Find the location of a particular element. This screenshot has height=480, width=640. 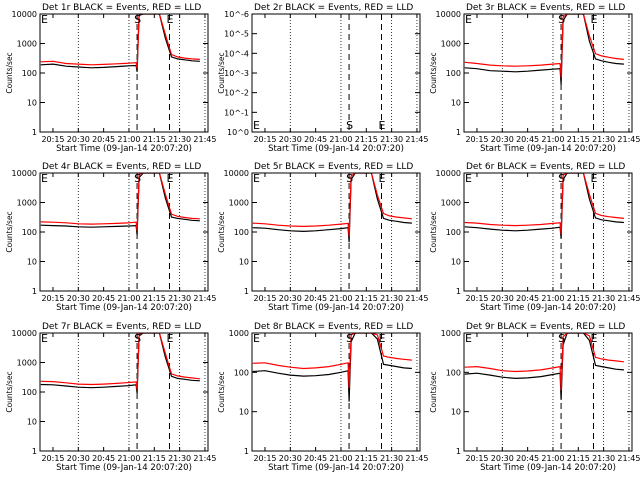

y-tick-label: 10^-3 is located at coordinates (236, 73).